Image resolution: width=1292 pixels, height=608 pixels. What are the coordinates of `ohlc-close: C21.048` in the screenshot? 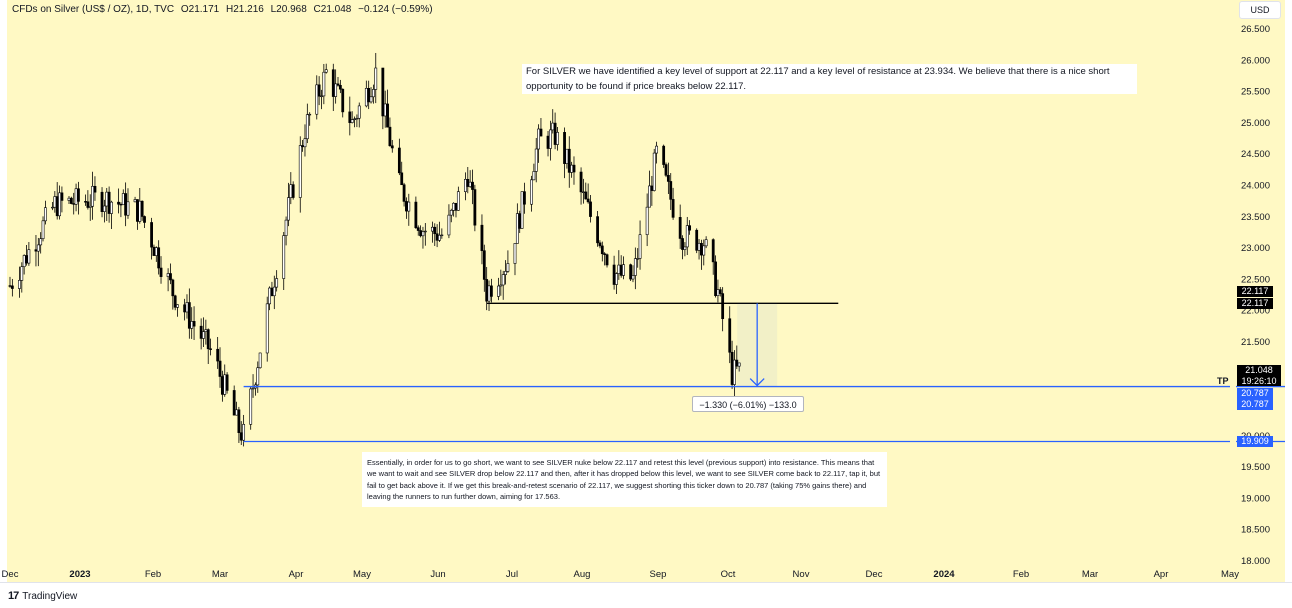 It's located at (332, 9).